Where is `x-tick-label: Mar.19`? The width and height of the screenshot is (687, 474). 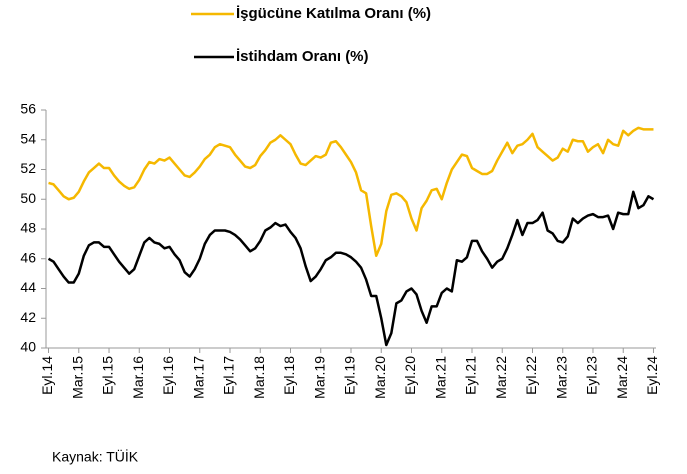
x-tick-label: Mar.19 is located at coordinates (319, 377).